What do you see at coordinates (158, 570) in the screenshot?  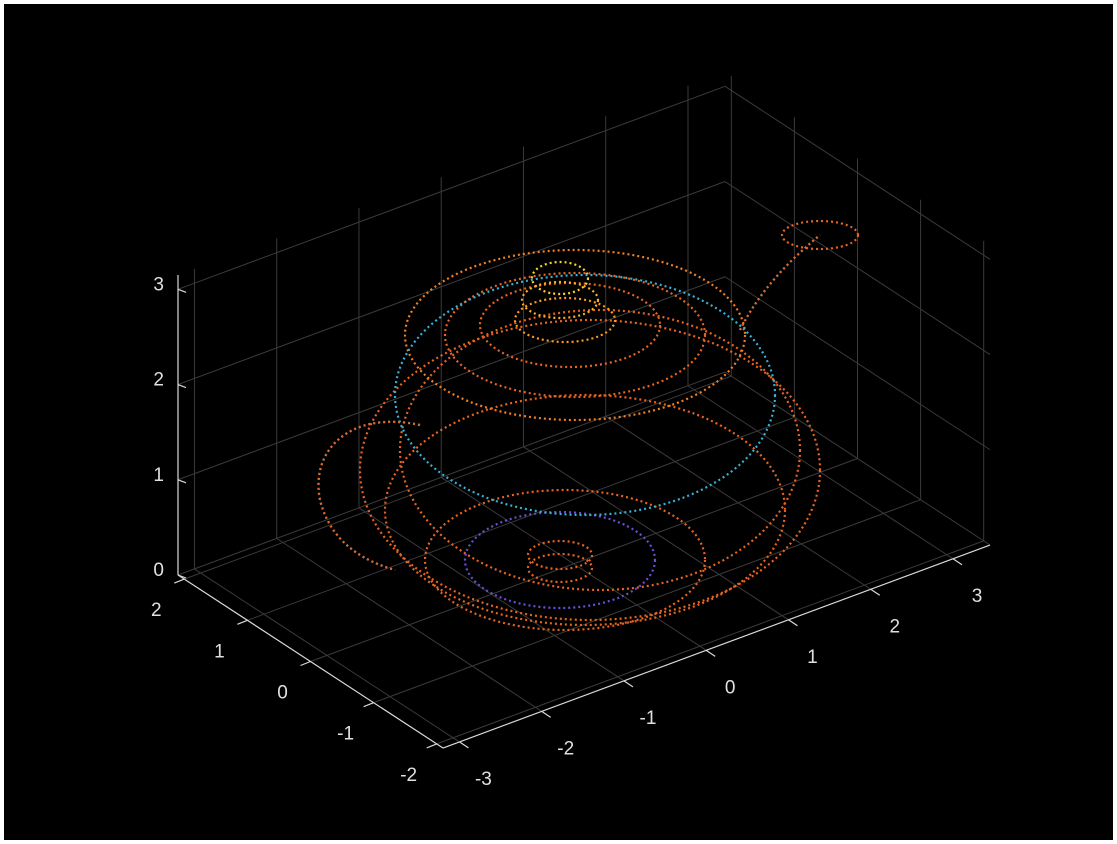 I see `z-tick-label: 0` at bounding box center [158, 570].